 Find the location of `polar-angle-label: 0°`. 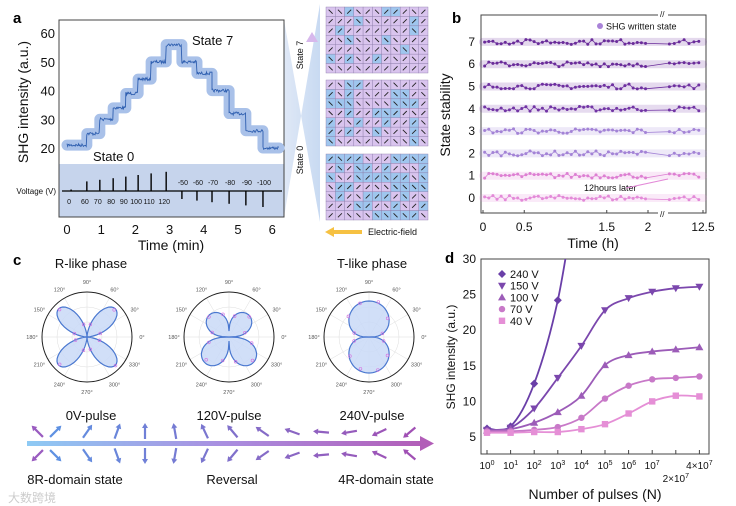

polar-angle-label: 0° is located at coordinates (283, 338).